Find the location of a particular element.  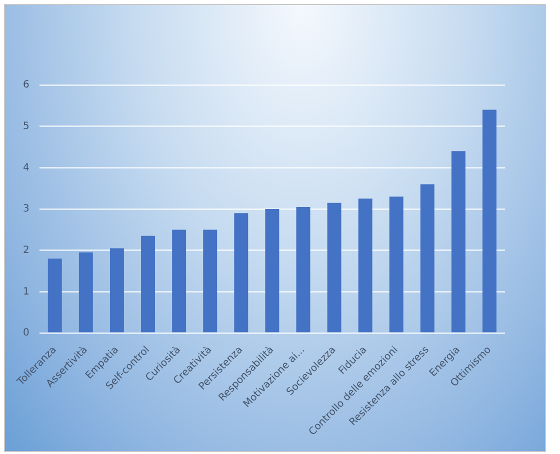

y-tick-label: 0 is located at coordinates (26, 333).